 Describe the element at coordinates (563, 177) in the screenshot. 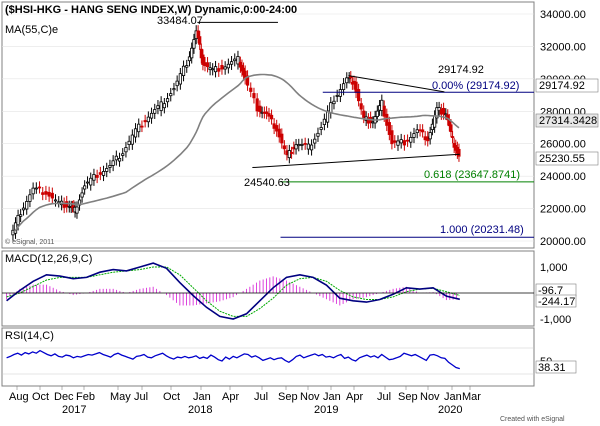

I see `price-tick-label: 24000.00` at that location.